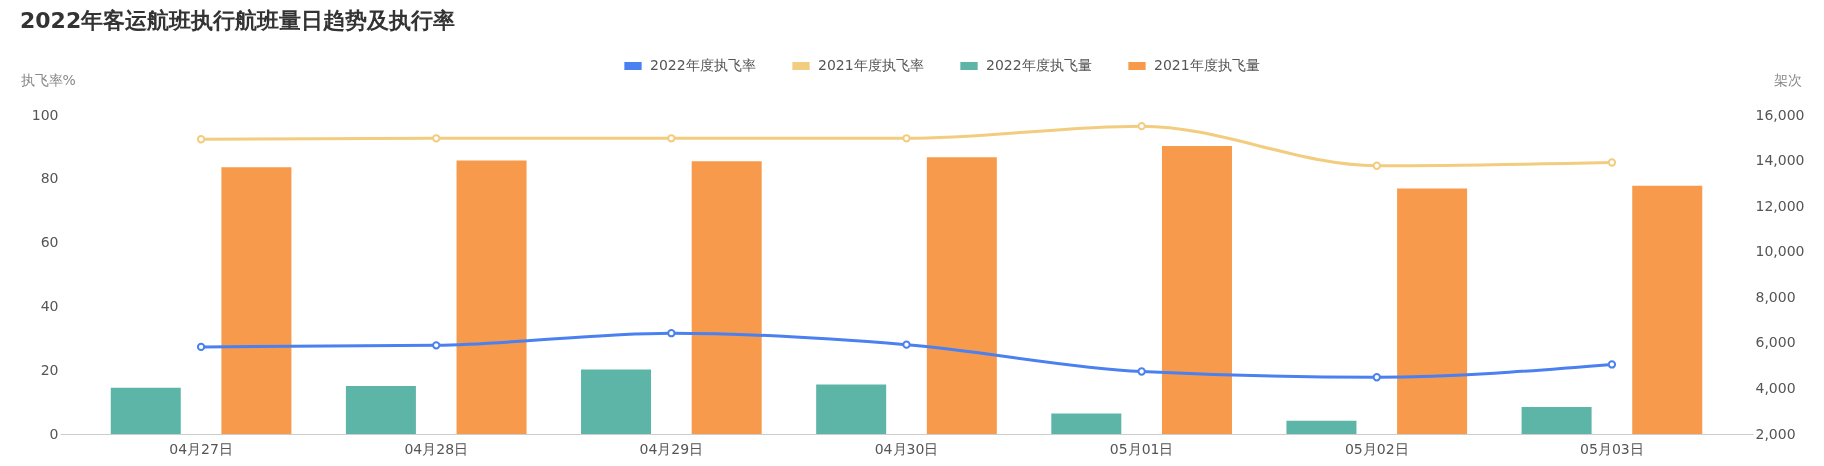 This screenshot has width=1824, height=466. Describe the element at coordinates (49, 369) in the screenshot. I see `y-tick-label: 20` at that location.